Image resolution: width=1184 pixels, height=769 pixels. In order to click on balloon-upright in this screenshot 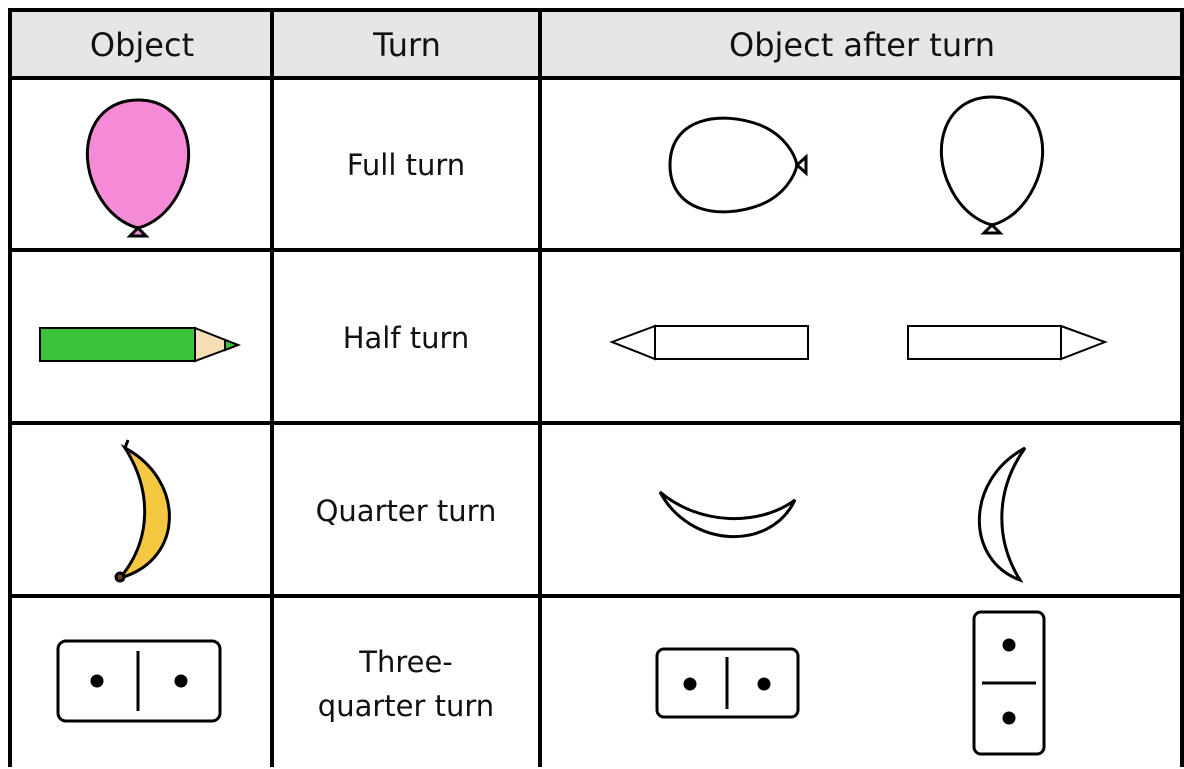, I will do `click(992, 165)`.